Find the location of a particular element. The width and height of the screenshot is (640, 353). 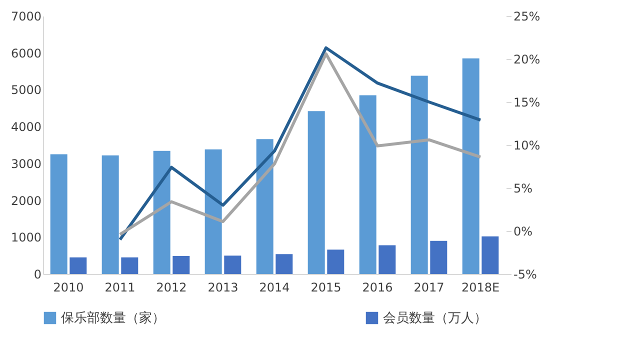

x-tick-label: 2012 is located at coordinates (171, 287).